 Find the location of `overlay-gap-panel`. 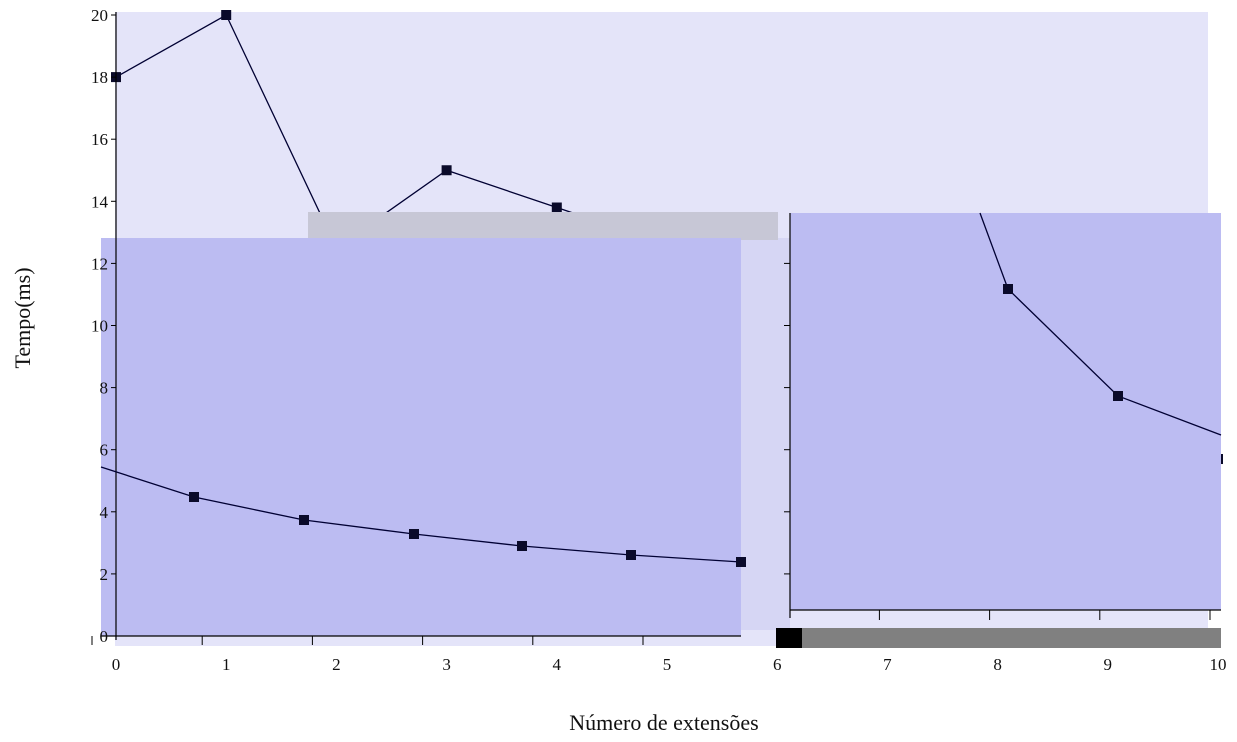

overlay-gap-panel is located at coordinates (765, 434).